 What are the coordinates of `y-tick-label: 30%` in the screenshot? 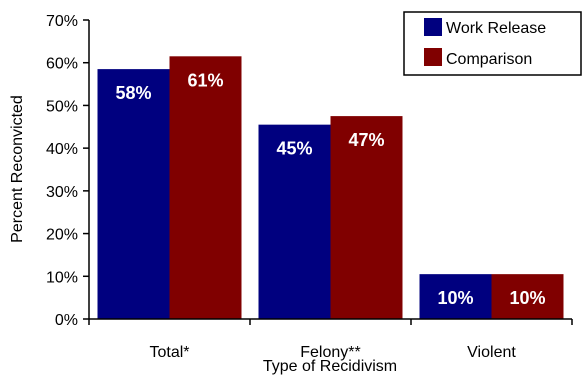 It's located at (62, 192).